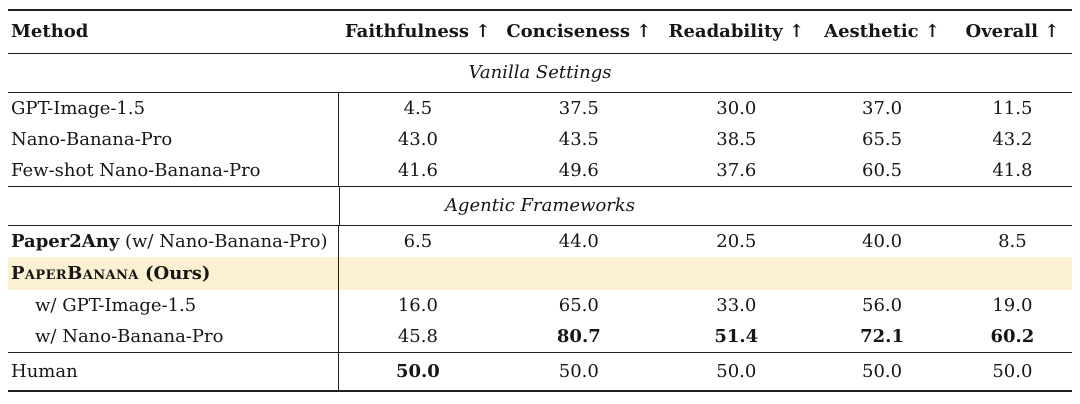 The height and width of the screenshot is (404, 1080). I want to click on value-cell: 41.8, so click(1012, 171).